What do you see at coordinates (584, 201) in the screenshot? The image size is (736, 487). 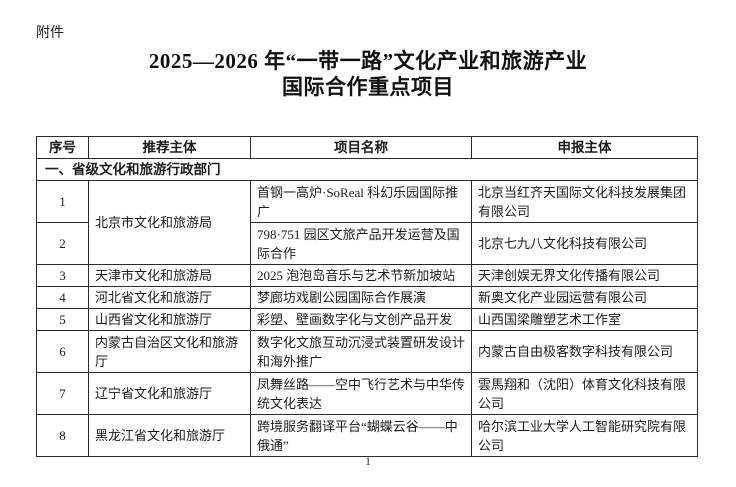 I see `cell-declarer: 北京当红齐天国际文化科技发展集团有限公司` at bounding box center [584, 201].